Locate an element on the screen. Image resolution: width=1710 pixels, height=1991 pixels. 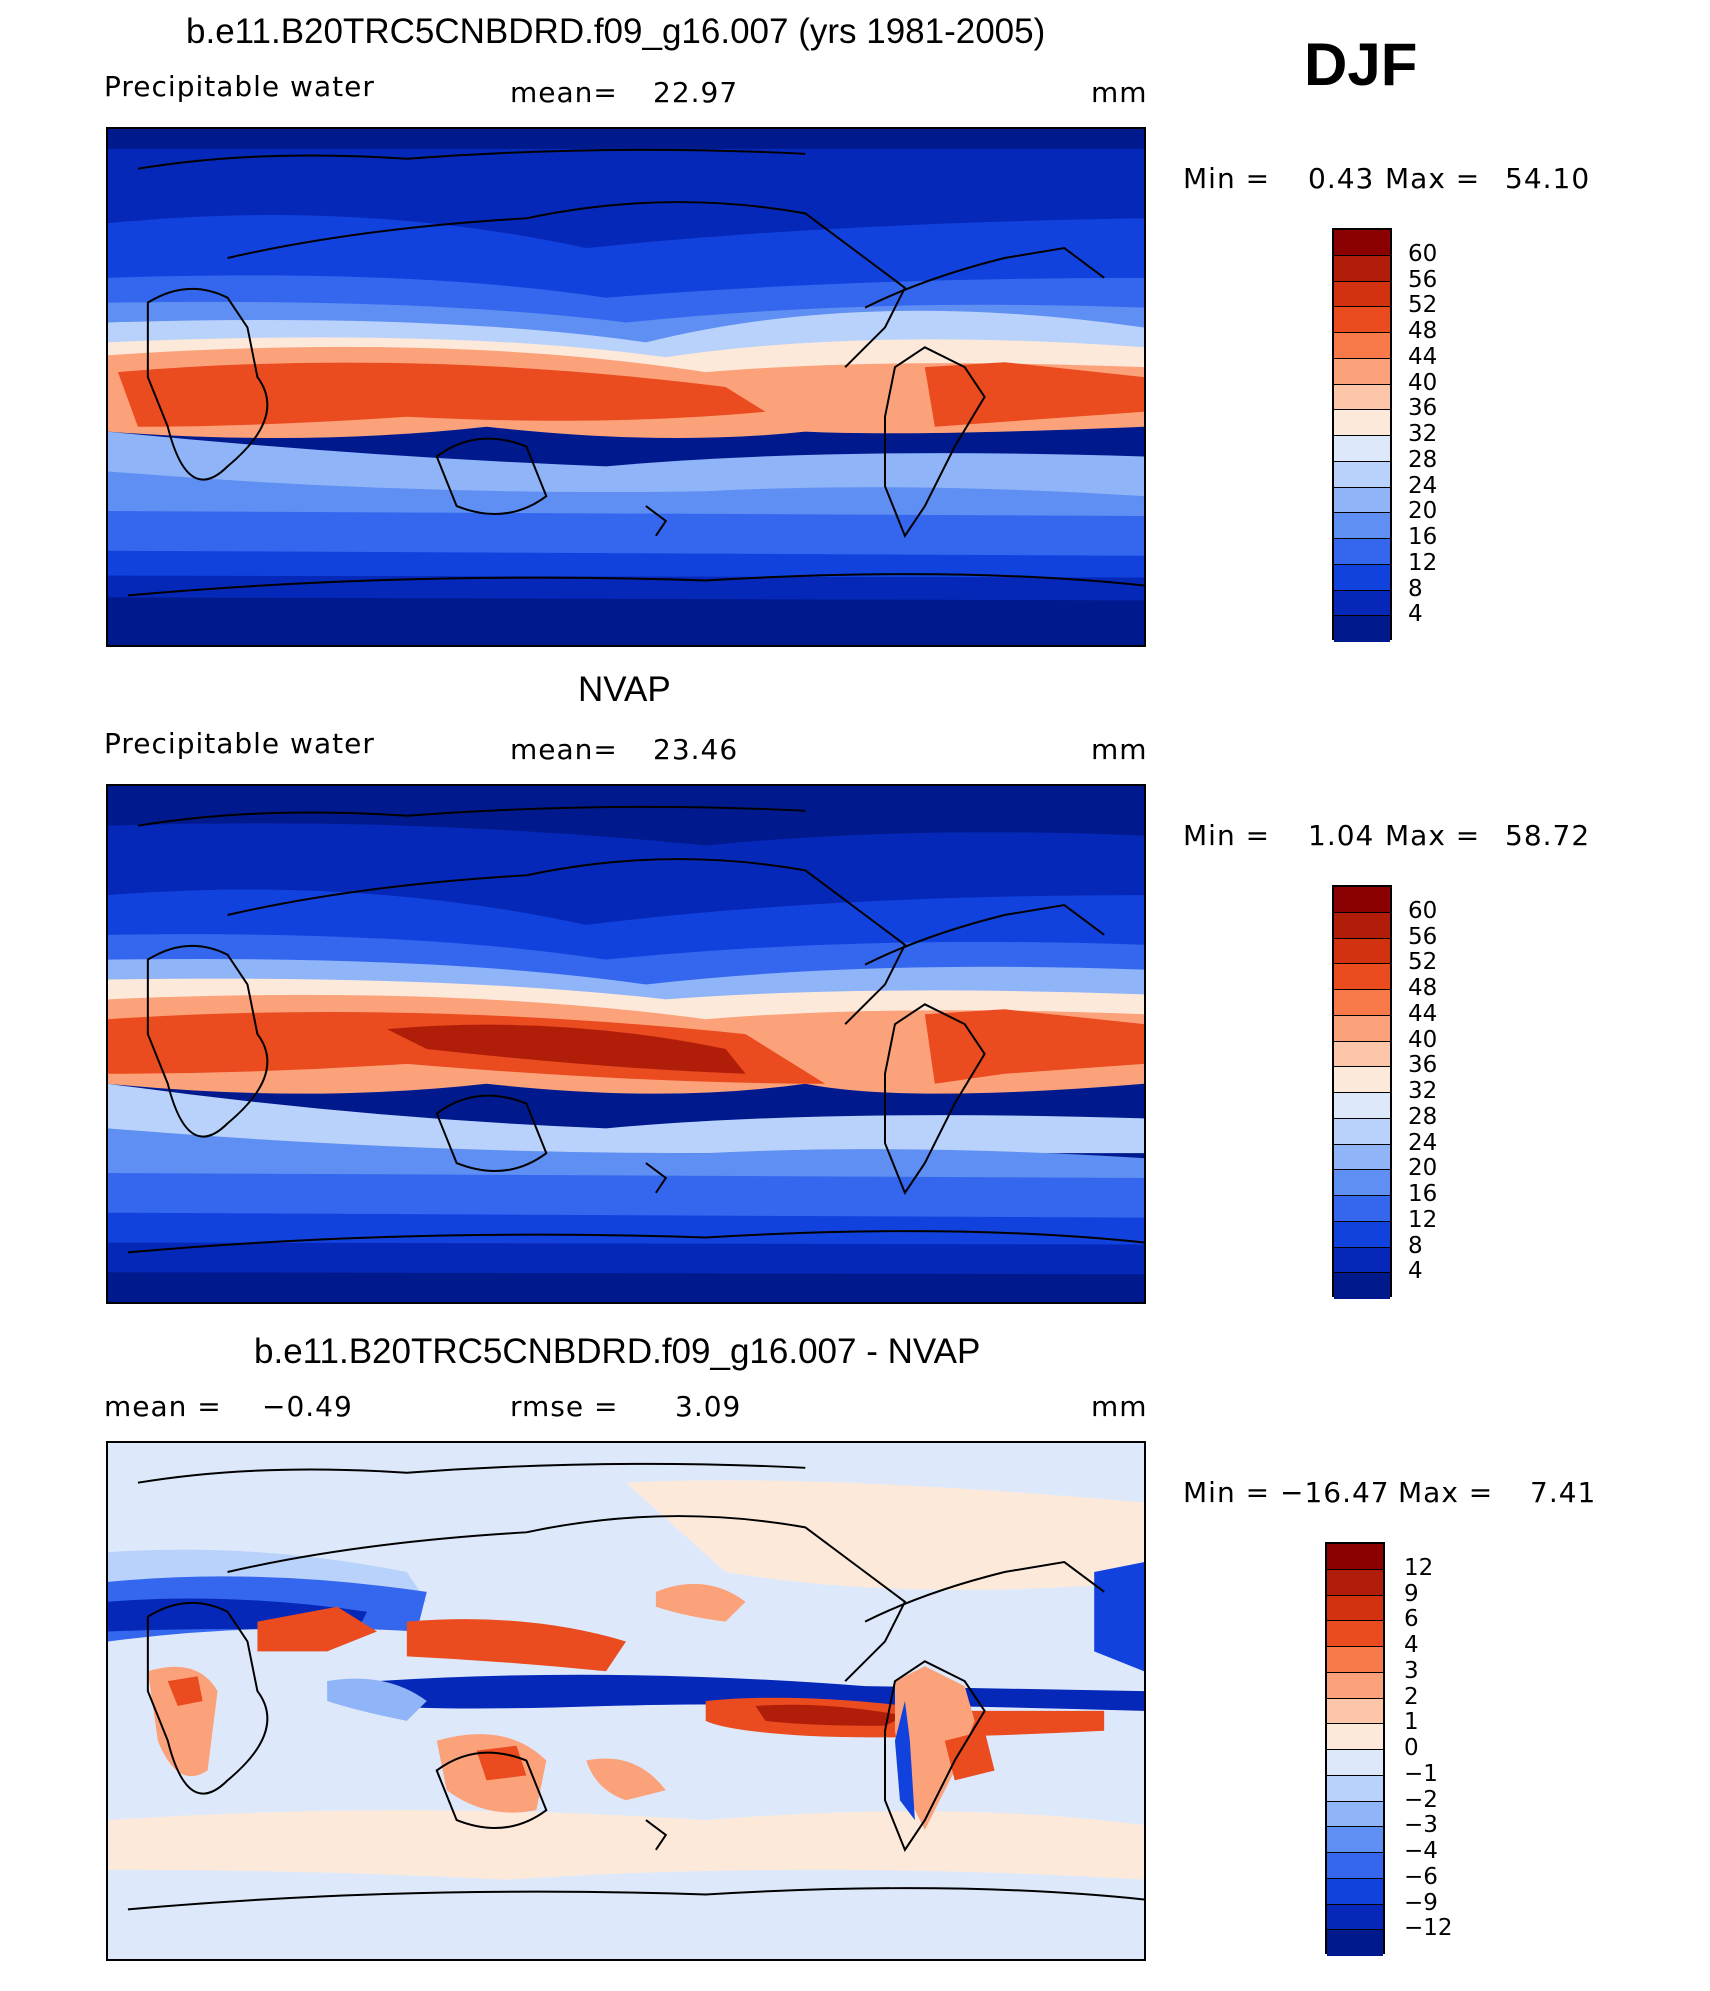
panel-obs-mean-label: mean= is located at coordinates (564, 749).